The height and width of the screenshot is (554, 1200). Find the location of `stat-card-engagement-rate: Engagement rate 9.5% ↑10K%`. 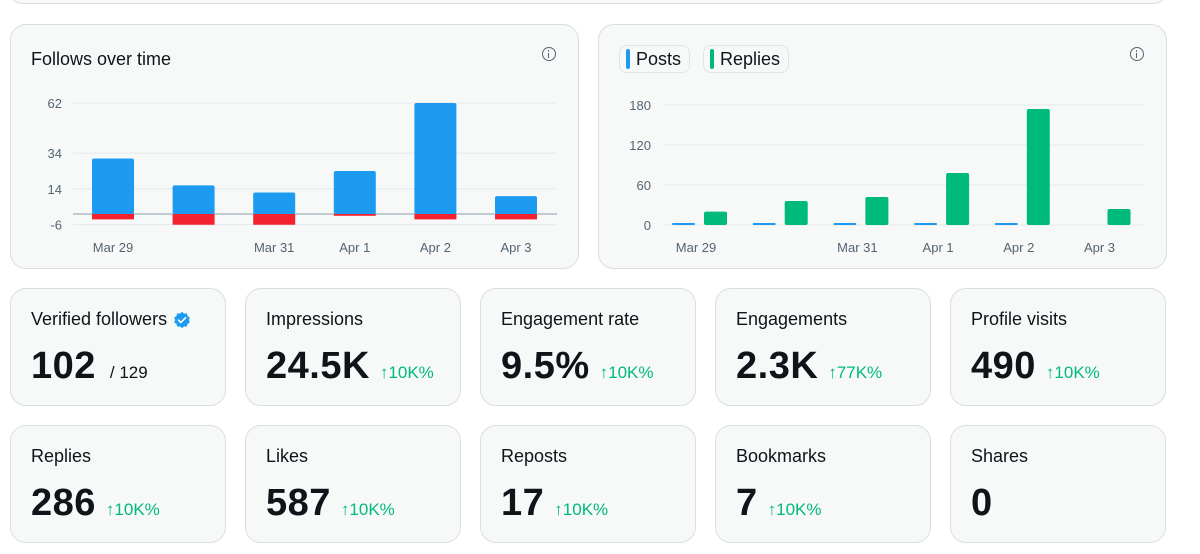

stat-card-engagement-rate: Engagement rate 9.5% ↑10K% is located at coordinates (588, 347).